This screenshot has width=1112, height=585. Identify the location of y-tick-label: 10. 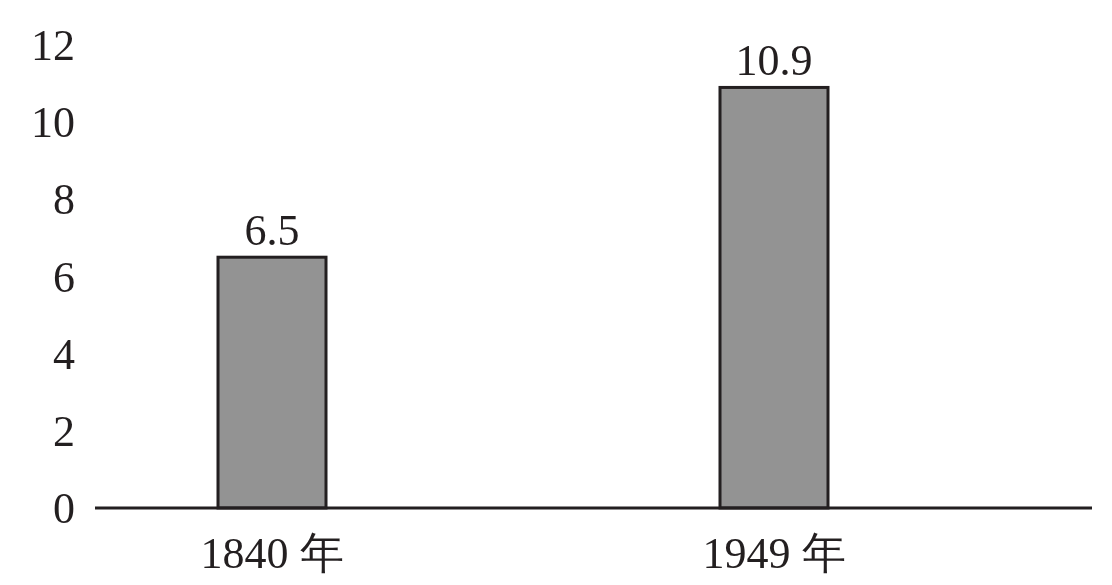
(53, 123).